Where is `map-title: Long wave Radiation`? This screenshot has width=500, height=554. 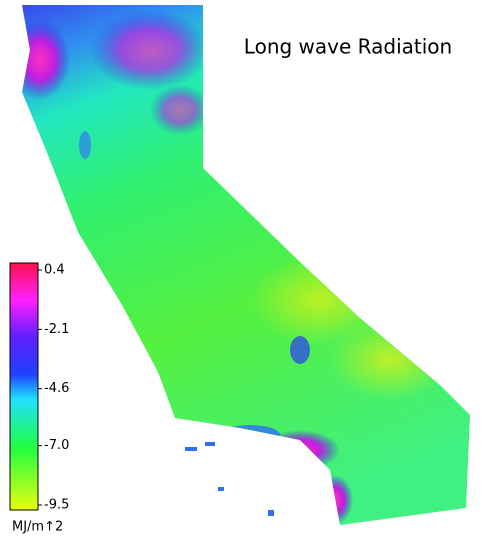 map-title: Long wave Radiation is located at coordinates (348, 47).